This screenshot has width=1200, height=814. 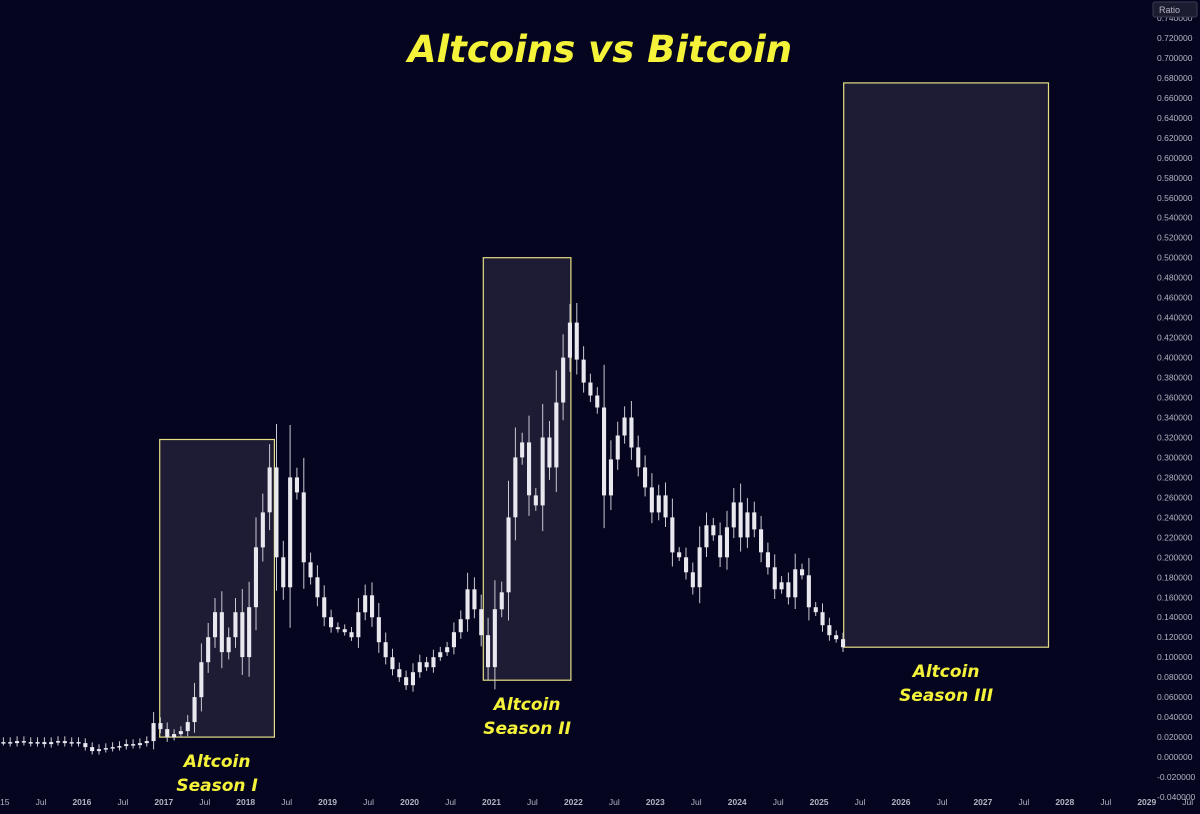 What do you see at coordinates (526, 705) in the screenshot?
I see `season-label-line1: Altcoin` at bounding box center [526, 705].